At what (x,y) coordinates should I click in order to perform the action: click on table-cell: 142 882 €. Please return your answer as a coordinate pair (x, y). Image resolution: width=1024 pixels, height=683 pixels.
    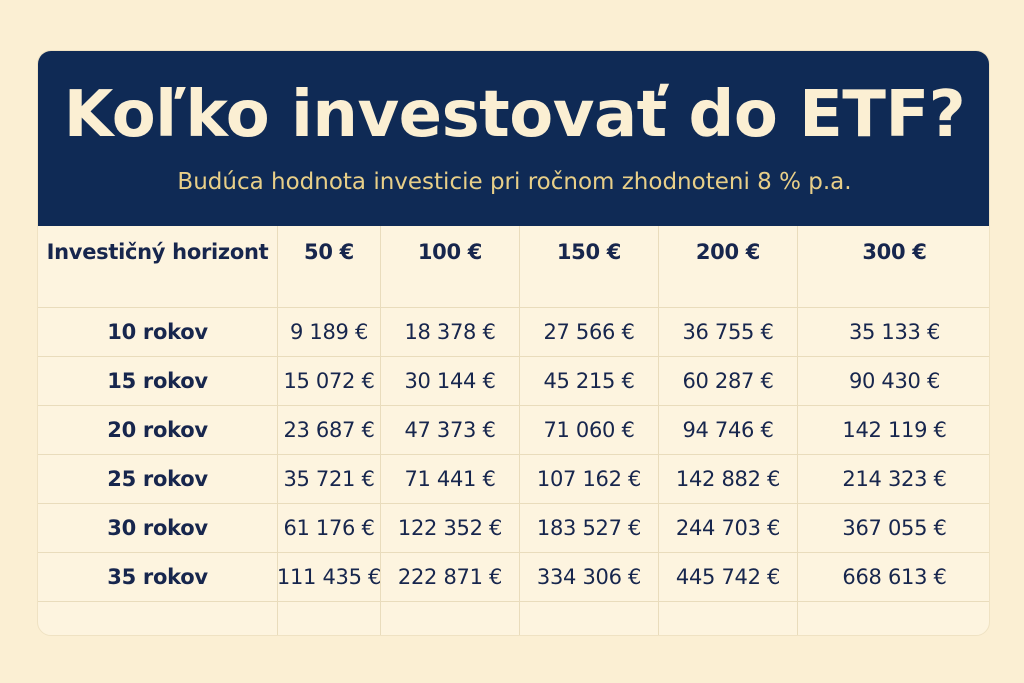
    Looking at the image, I should click on (728, 479).